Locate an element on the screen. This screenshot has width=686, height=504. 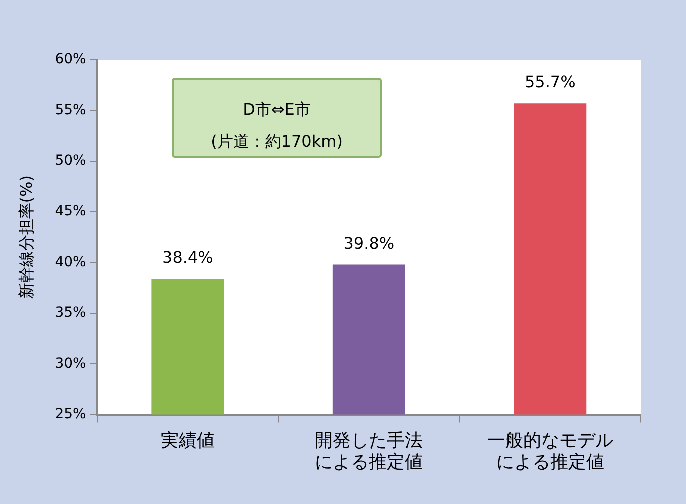
data-label: 39.8% is located at coordinates (369, 243).